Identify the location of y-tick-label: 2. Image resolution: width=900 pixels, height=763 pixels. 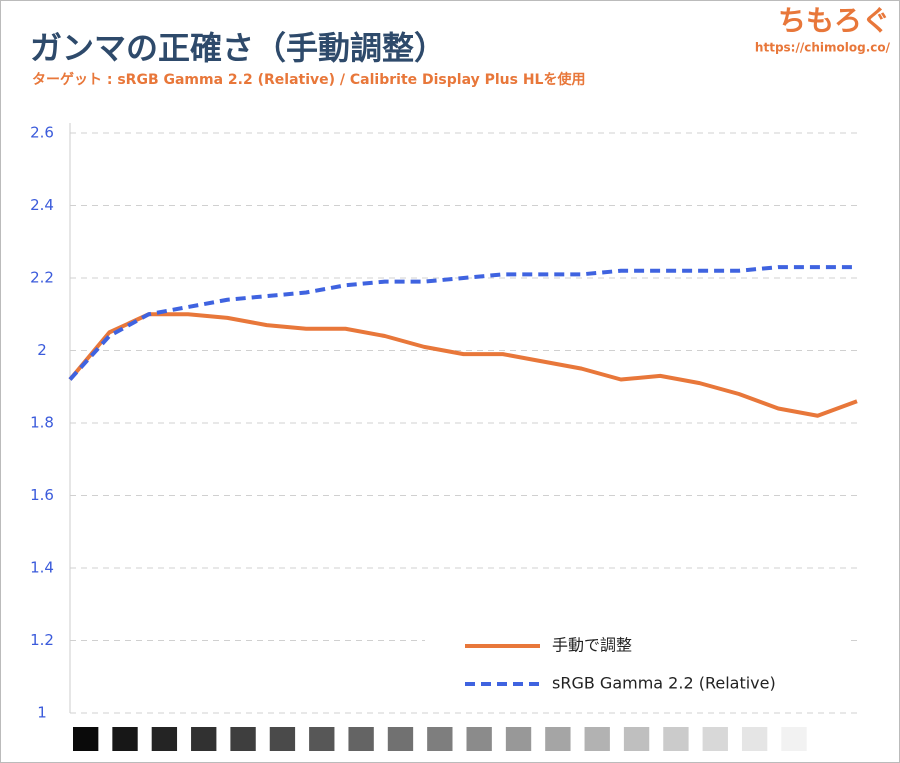
(42, 350).